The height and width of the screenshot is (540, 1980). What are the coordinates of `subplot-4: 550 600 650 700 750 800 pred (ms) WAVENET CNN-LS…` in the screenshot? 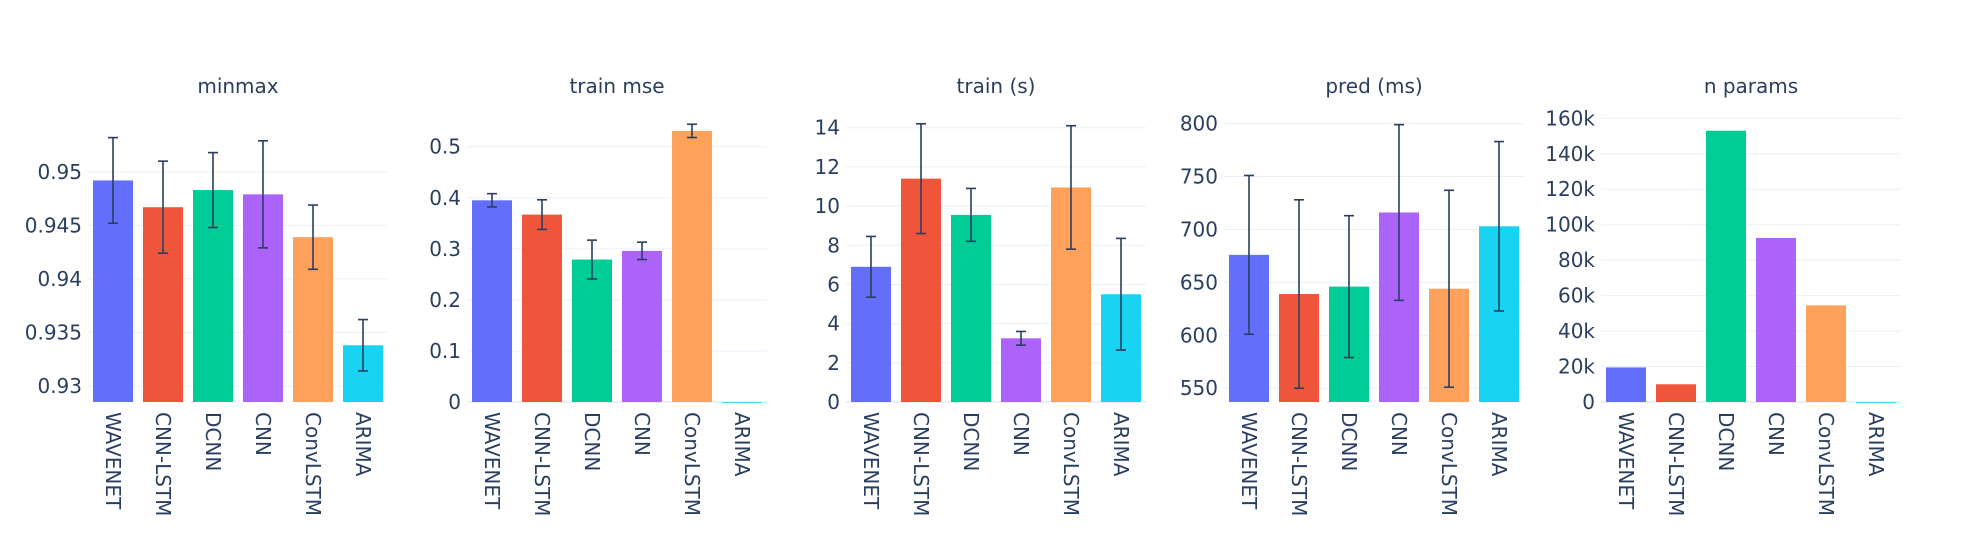 It's located at (1352, 295).